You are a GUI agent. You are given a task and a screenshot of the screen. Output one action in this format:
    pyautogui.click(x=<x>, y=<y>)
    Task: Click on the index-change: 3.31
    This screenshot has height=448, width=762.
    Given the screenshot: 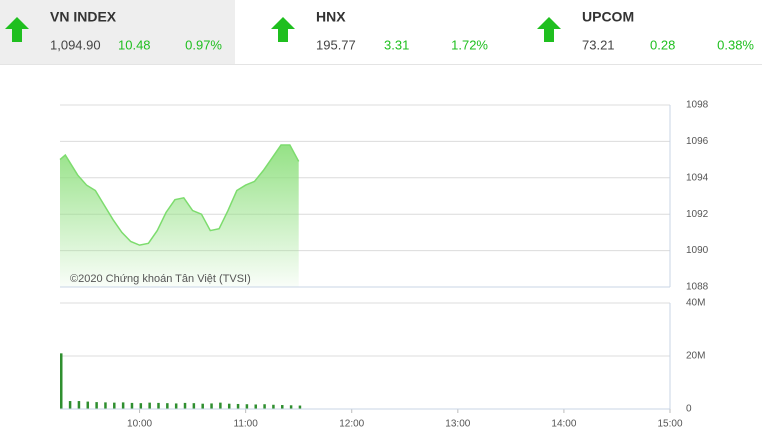 What is the action you would take?
    pyautogui.click(x=396, y=44)
    